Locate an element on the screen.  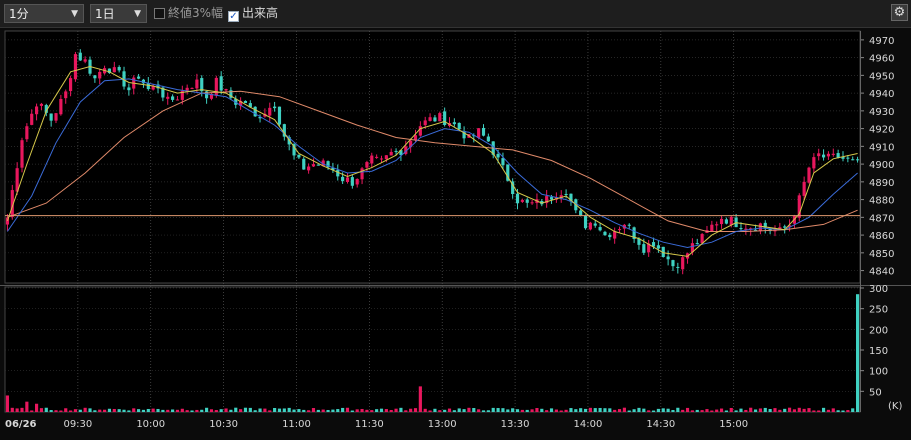
period-select: 1日 ▼ is located at coordinates (118, 13).